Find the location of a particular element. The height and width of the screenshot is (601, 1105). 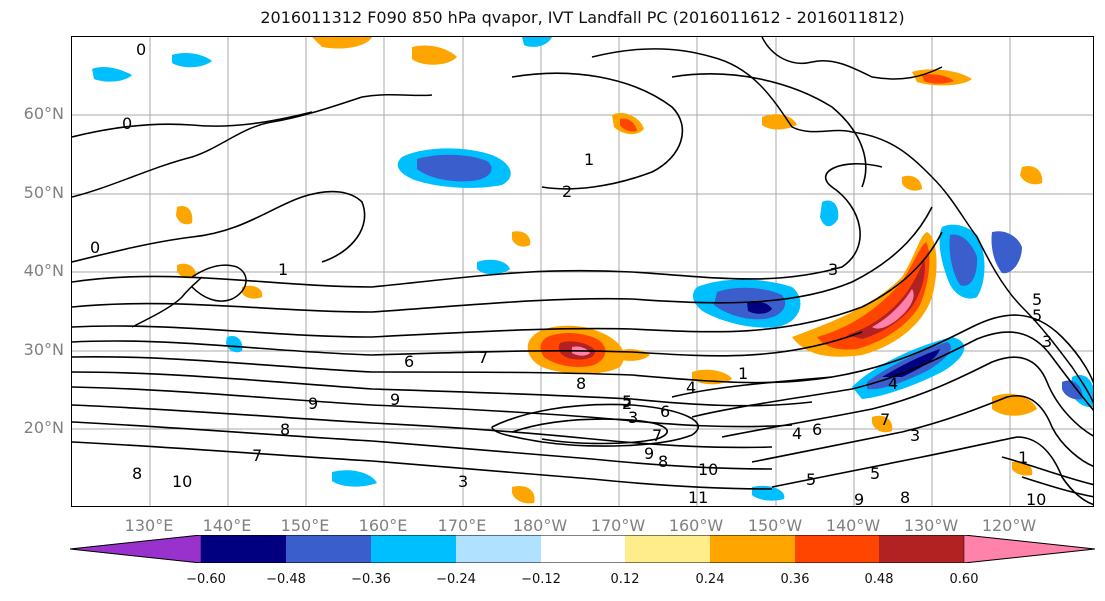

colorbar-tick-label: −0.36 is located at coordinates (371, 579).